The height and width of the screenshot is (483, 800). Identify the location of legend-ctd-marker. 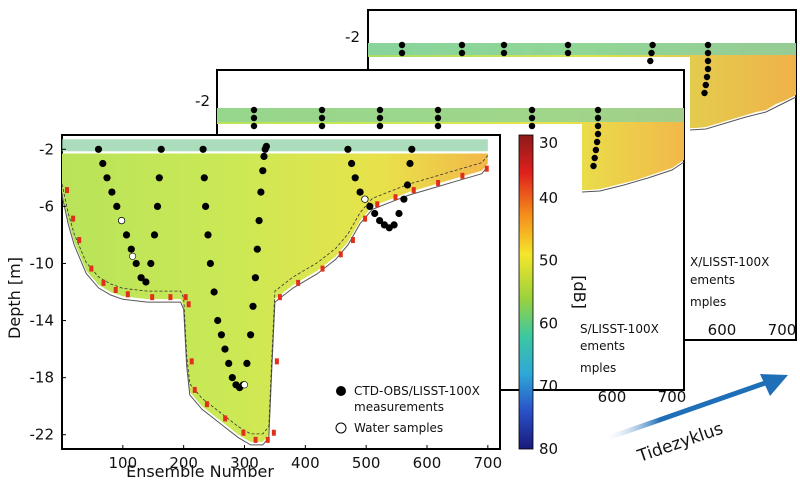
(341, 391).